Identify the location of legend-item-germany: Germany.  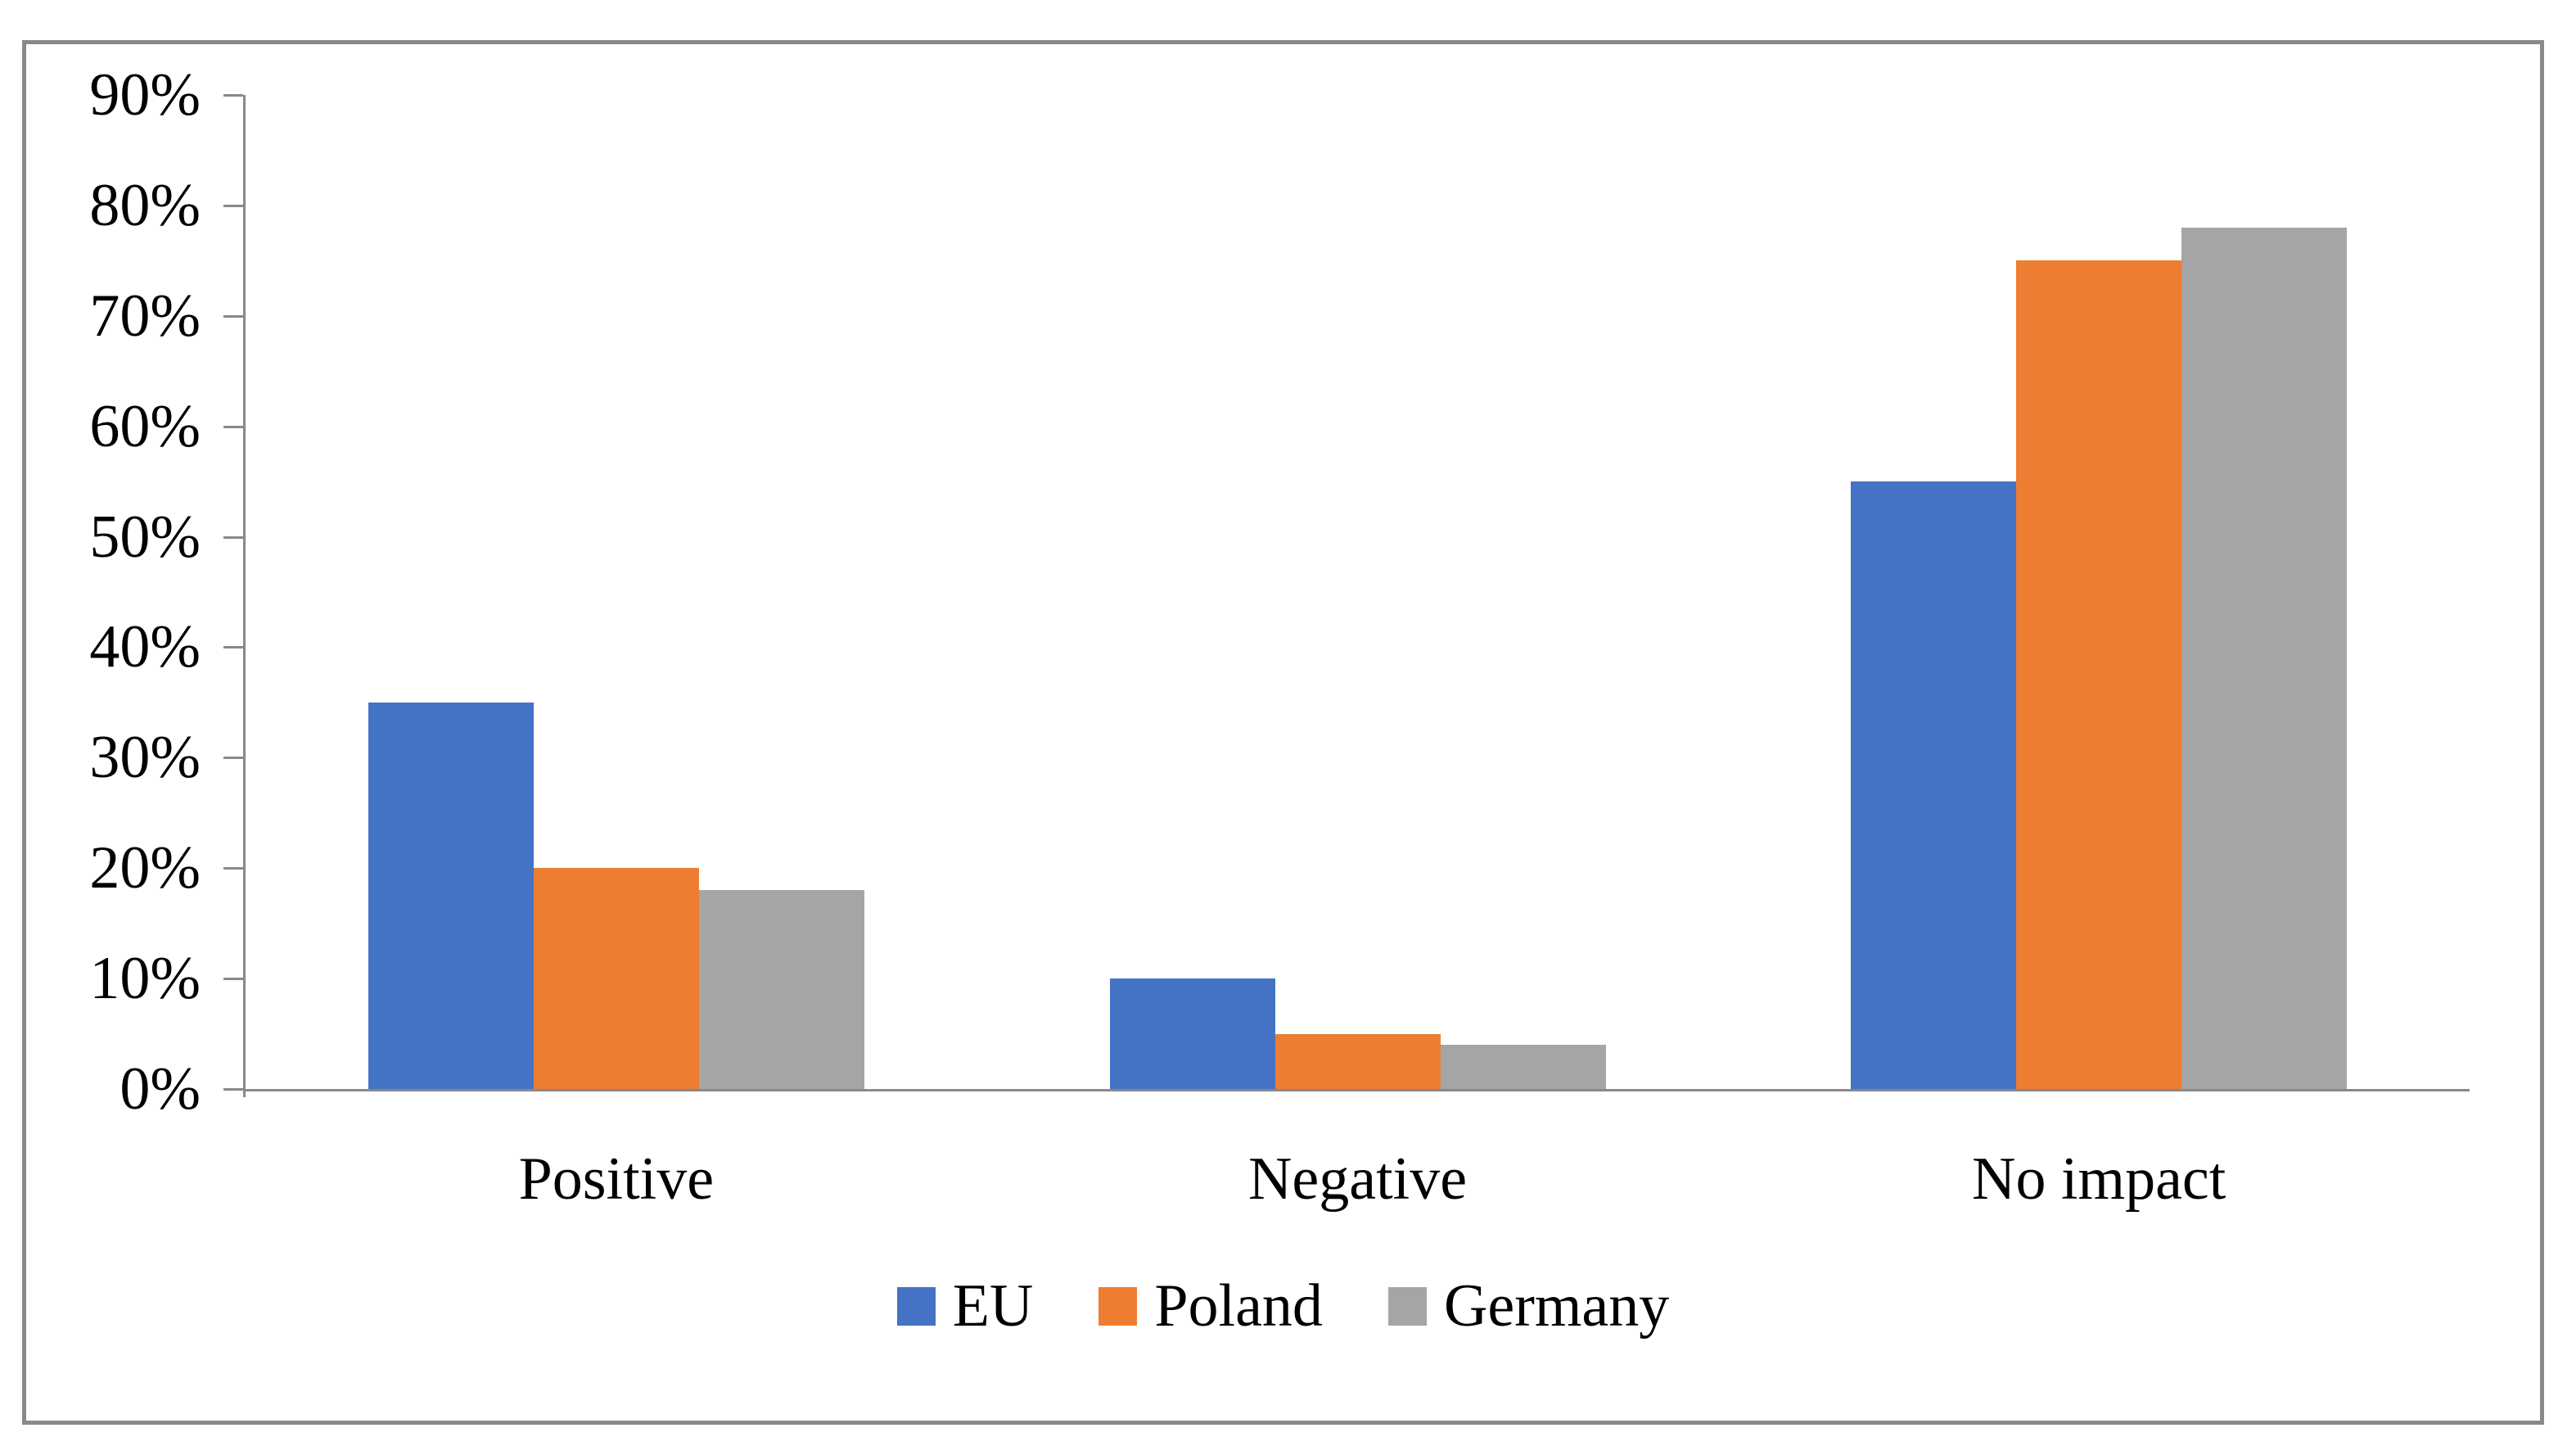
(1528, 1306).